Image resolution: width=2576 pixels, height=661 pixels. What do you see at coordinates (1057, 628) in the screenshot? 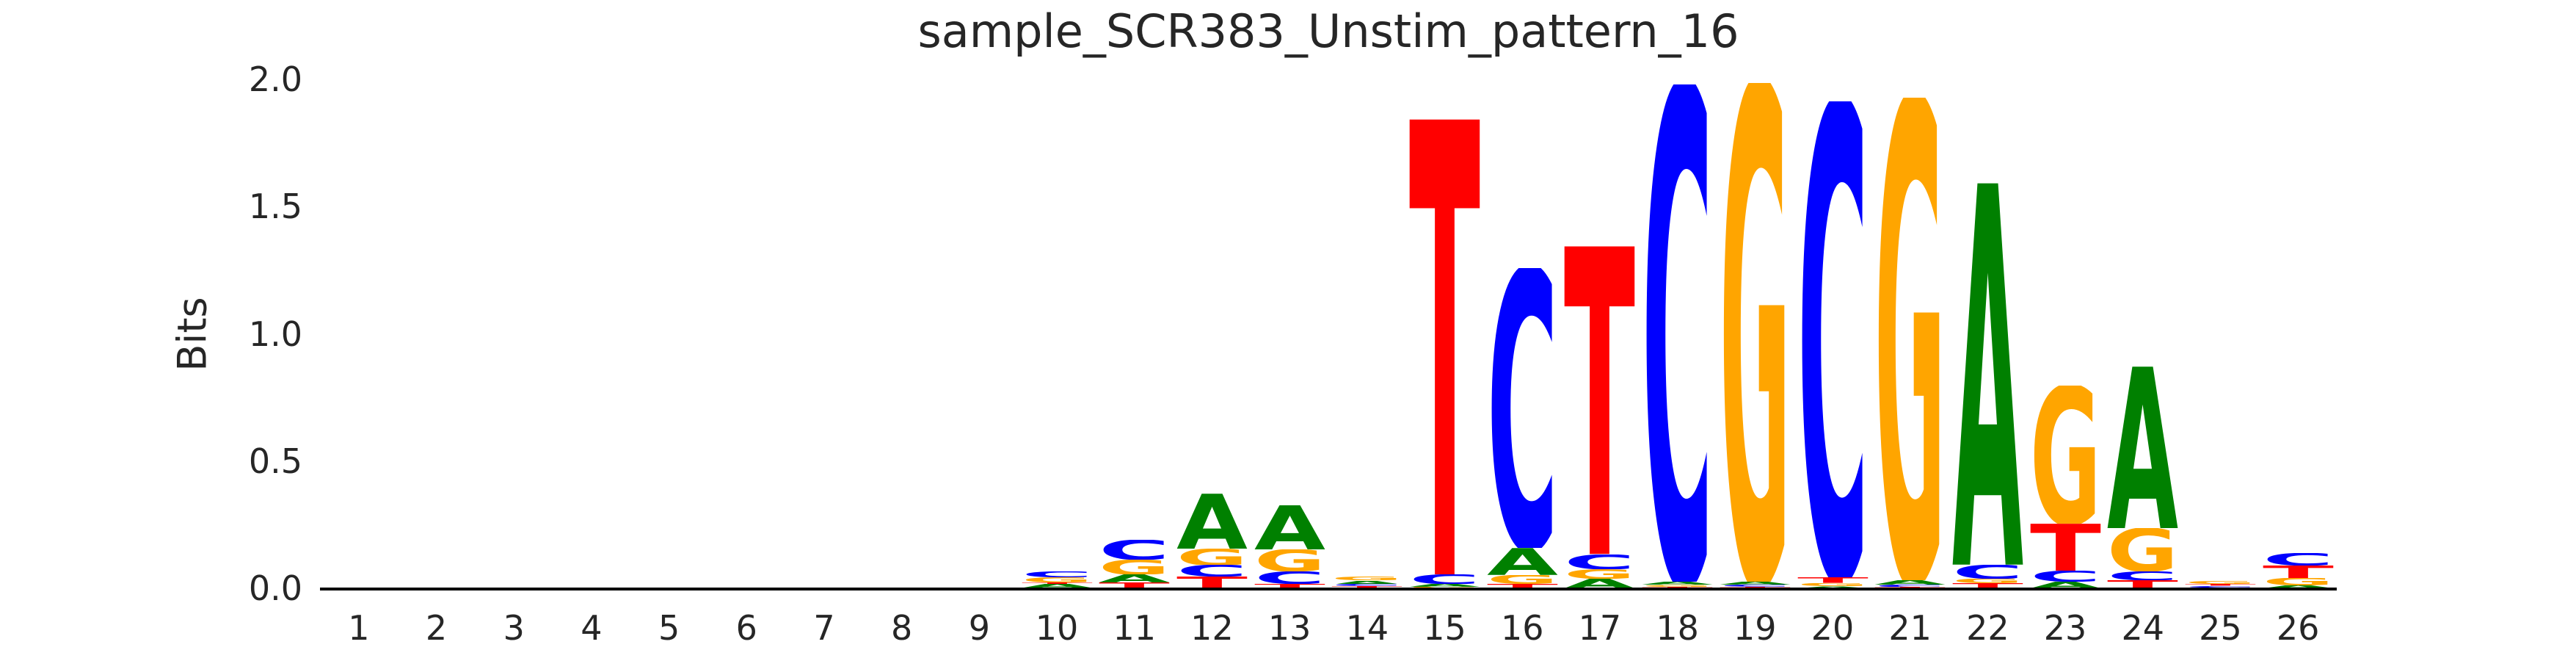
I see `x-tick-label: 10` at bounding box center [1057, 628].